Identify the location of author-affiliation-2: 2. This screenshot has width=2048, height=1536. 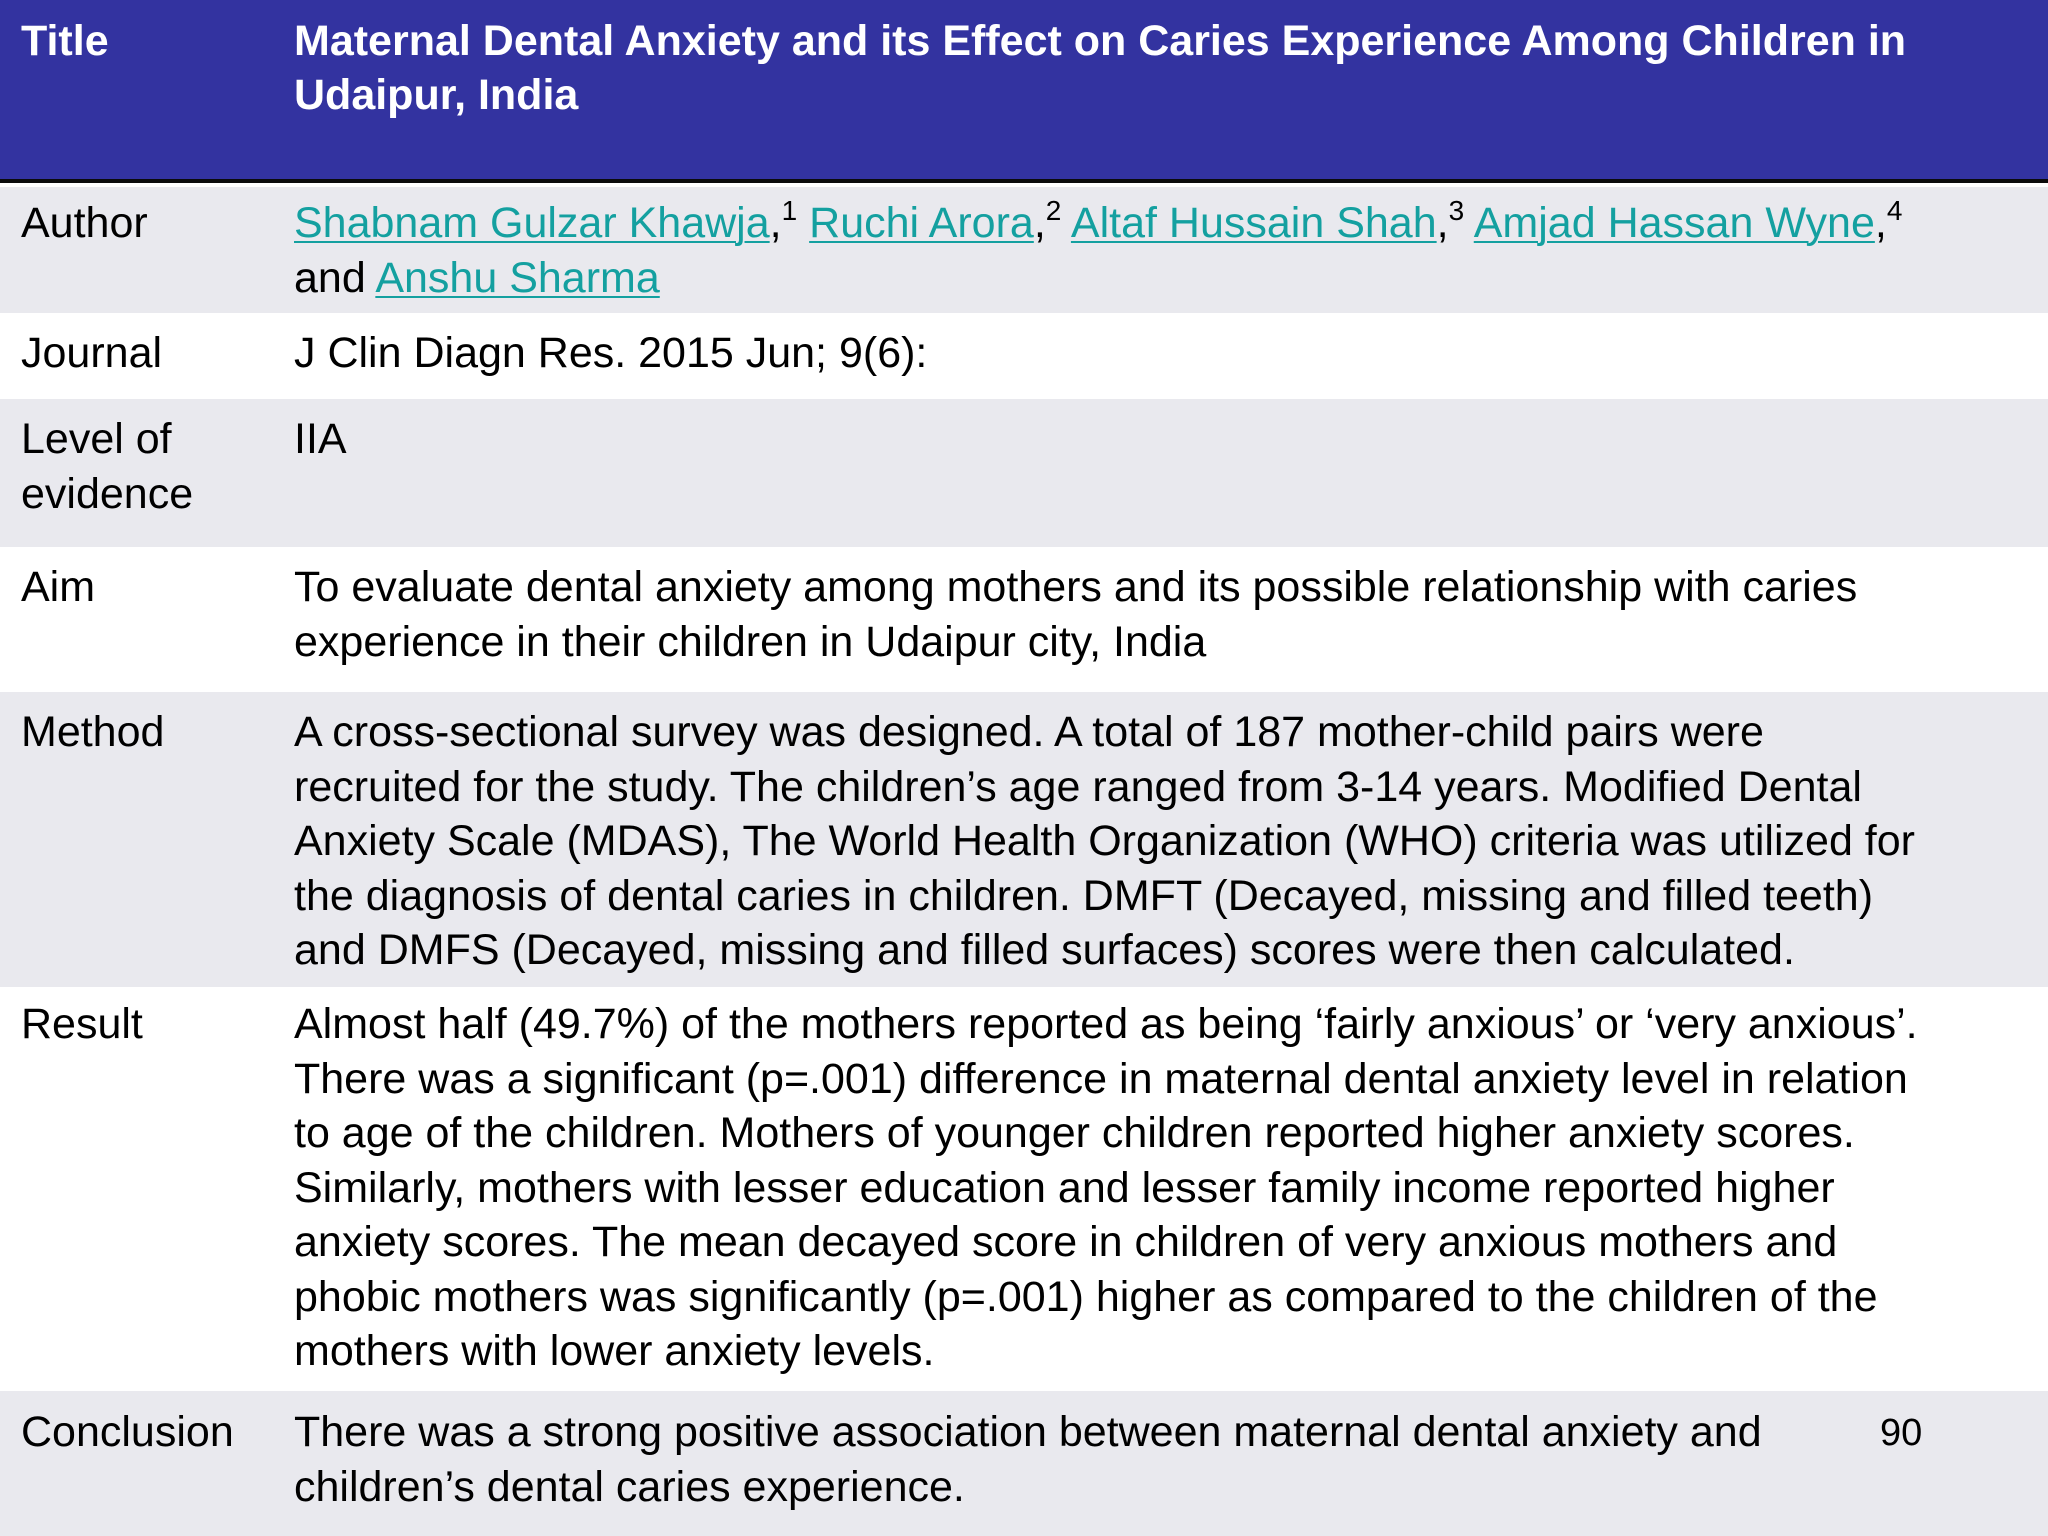
(1053, 210).